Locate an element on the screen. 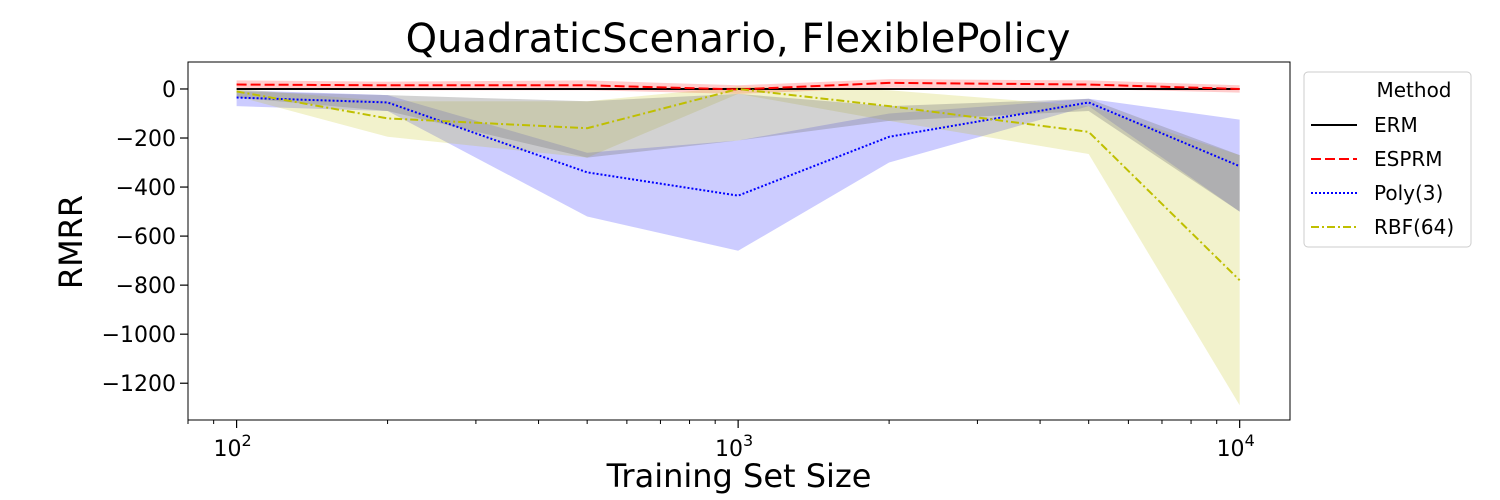  y-axis: 0 −200 −400 −600 −800 −1000 −1200 is located at coordinates (145, 237).